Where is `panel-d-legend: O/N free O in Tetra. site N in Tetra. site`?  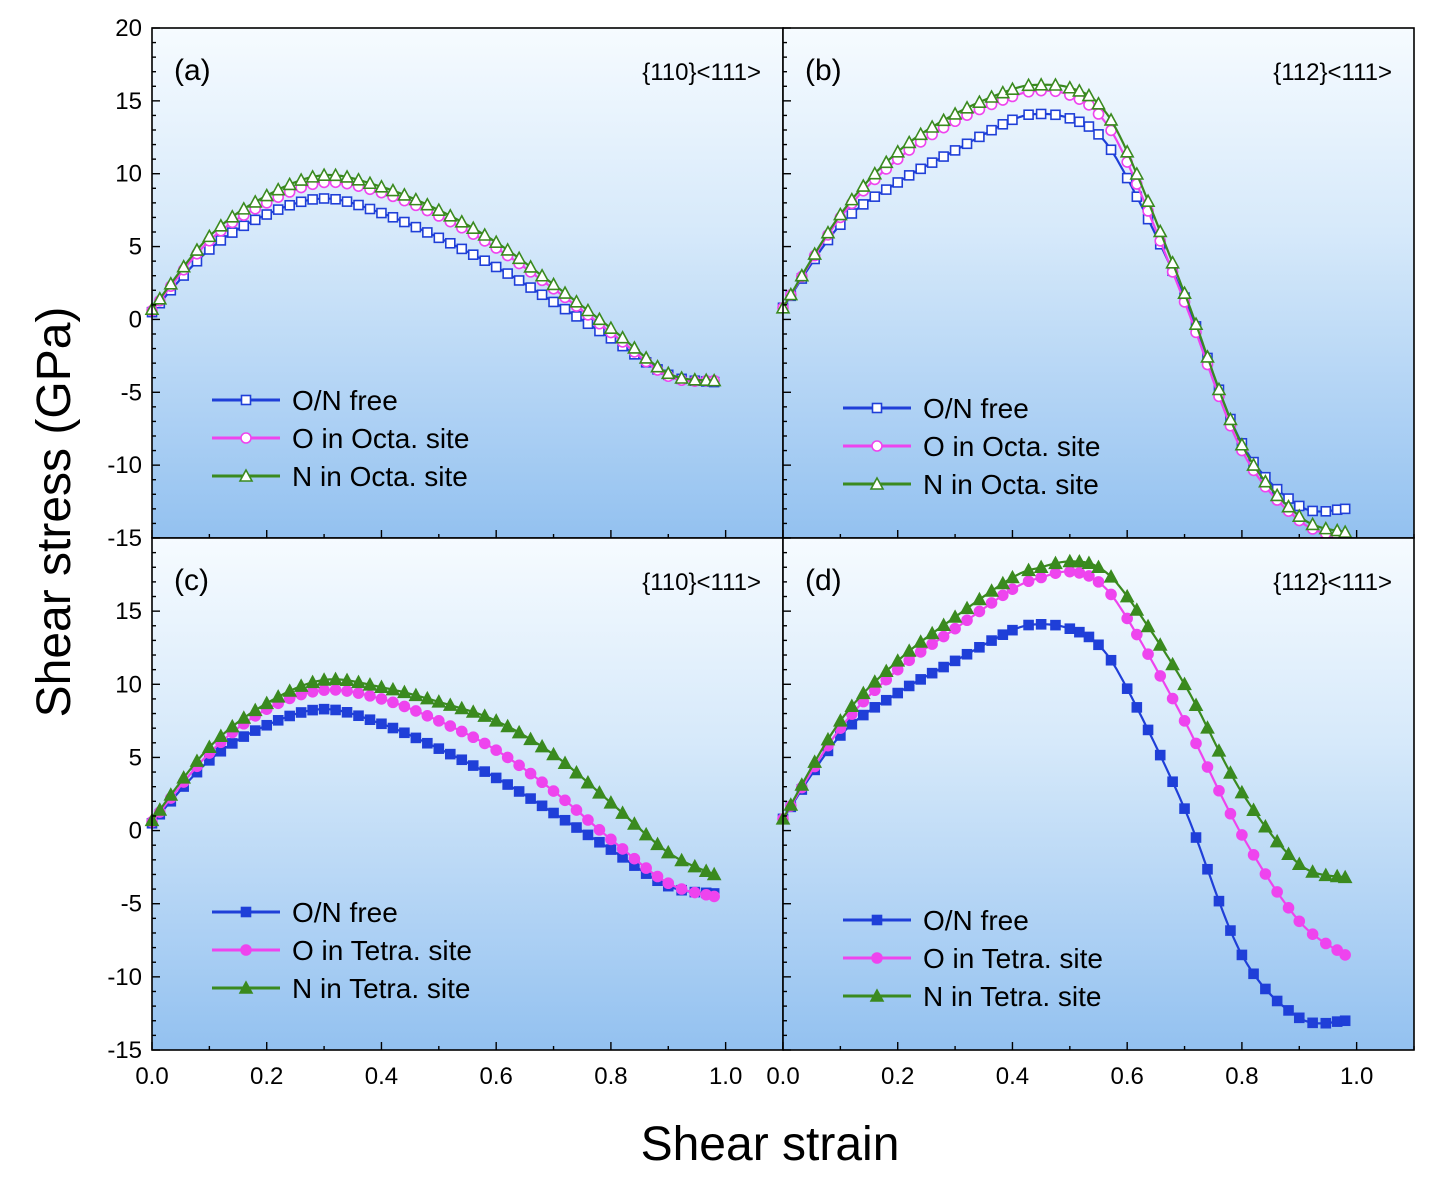 panel-d-legend: O/N free O in Tetra. site N in Tetra. site is located at coordinates (973, 958).